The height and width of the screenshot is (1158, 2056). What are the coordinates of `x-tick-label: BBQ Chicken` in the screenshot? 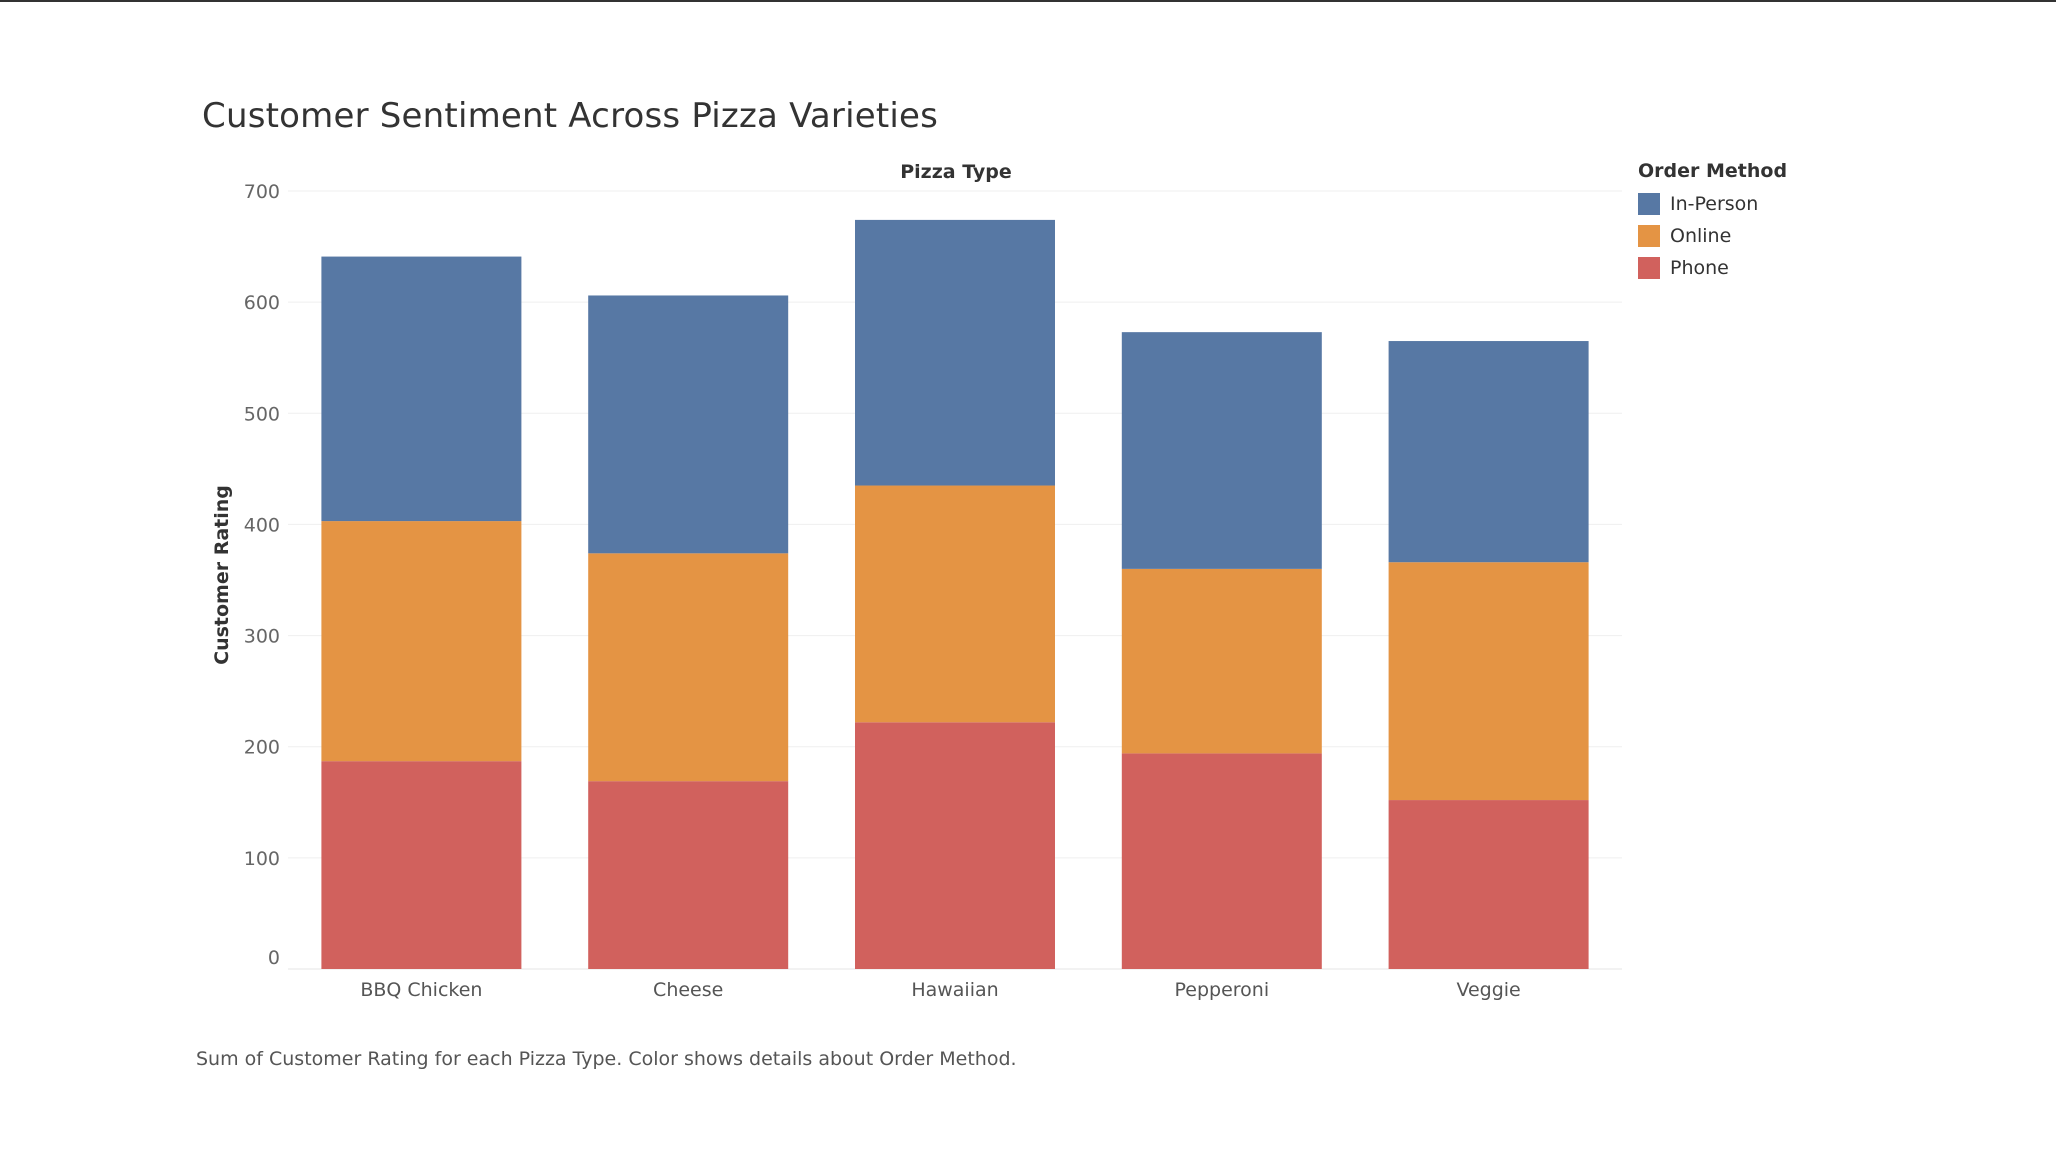 It's located at (421, 990).